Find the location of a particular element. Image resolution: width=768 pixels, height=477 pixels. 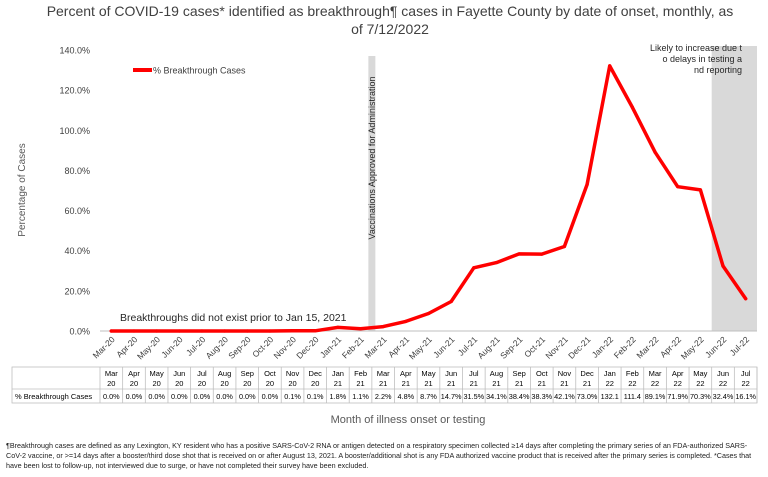

table-cell-value: 132.1 is located at coordinates (610, 396).